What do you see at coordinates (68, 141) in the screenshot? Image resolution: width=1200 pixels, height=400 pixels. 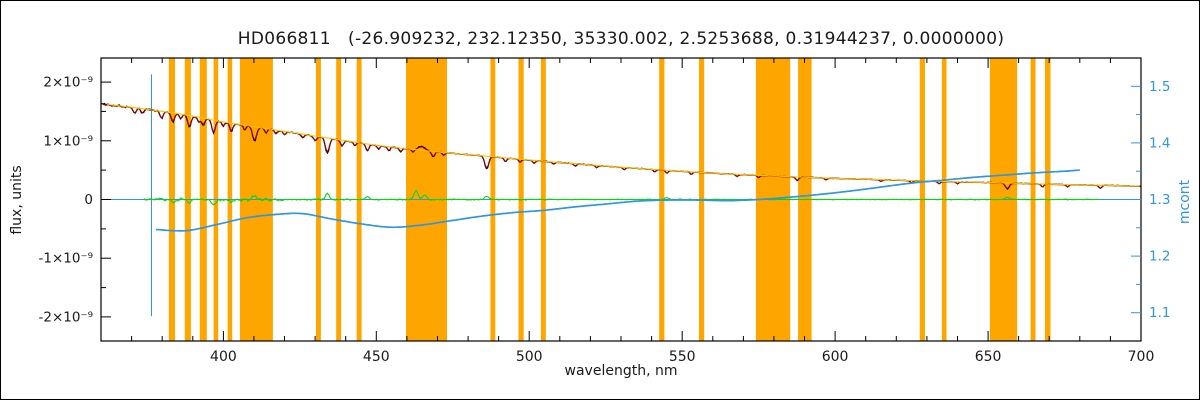 I see `y-left-tick-label: 1×10⁻⁹` at bounding box center [68, 141].